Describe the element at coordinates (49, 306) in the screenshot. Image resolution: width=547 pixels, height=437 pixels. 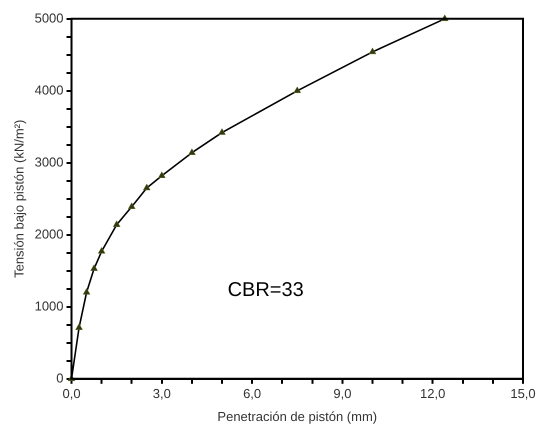
I see `y-tick-label: 1000` at that location.